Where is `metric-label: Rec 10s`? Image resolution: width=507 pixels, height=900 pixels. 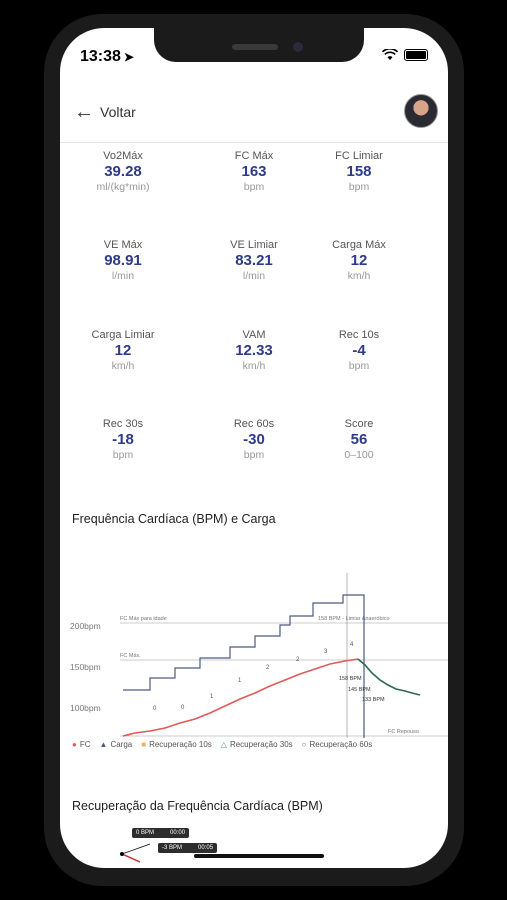 metric-label: Rec 10s is located at coordinates (359, 335).